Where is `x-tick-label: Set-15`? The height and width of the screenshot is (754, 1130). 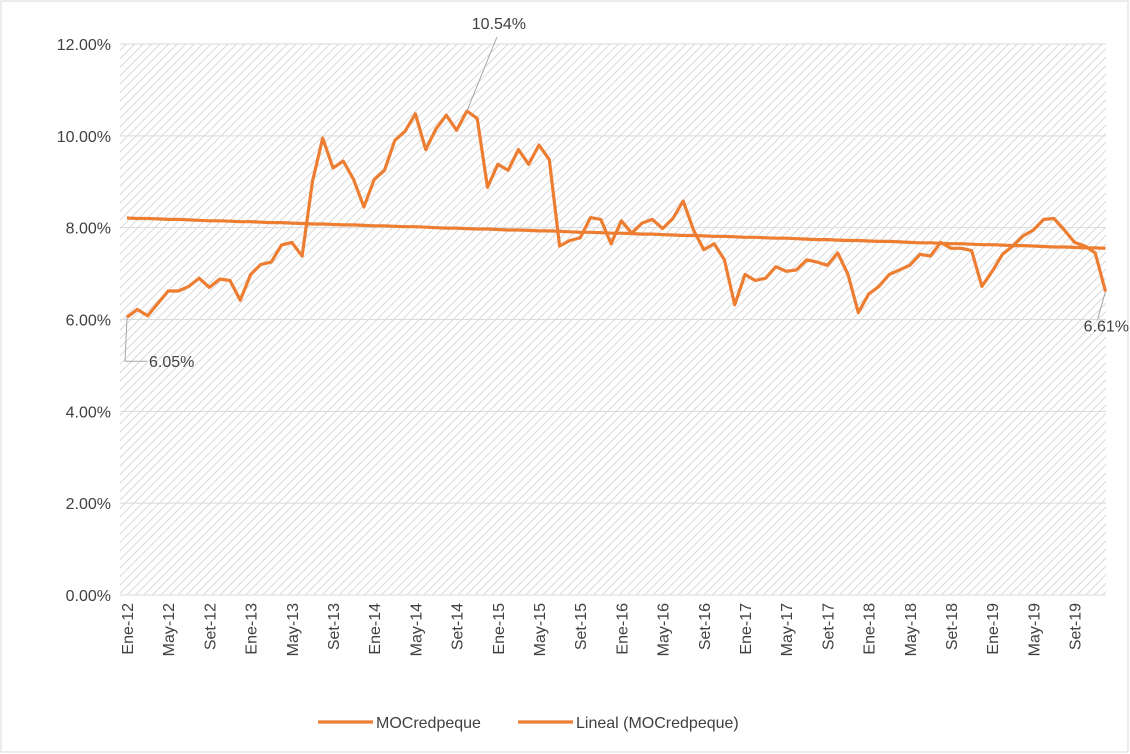
x-tick-label: Set-15 is located at coordinates (581, 626).